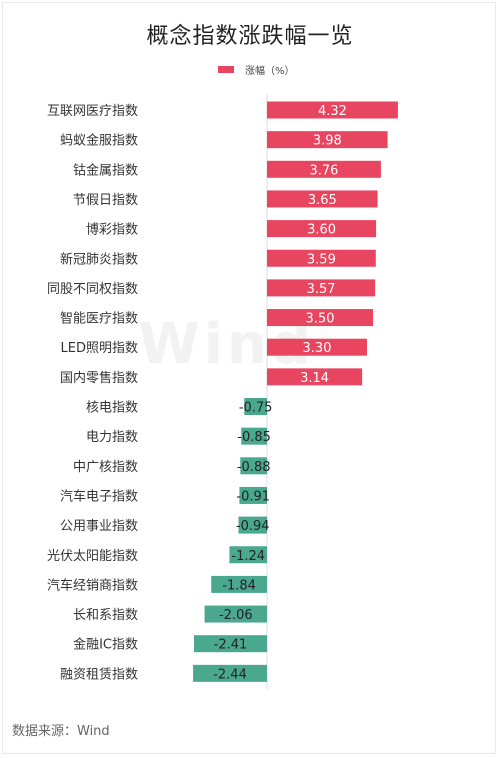 The image size is (500, 758). What do you see at coordinates (105, 615) in the screenshot?
I see `category-label: 长和系指数` at bounding box center [105, 615].